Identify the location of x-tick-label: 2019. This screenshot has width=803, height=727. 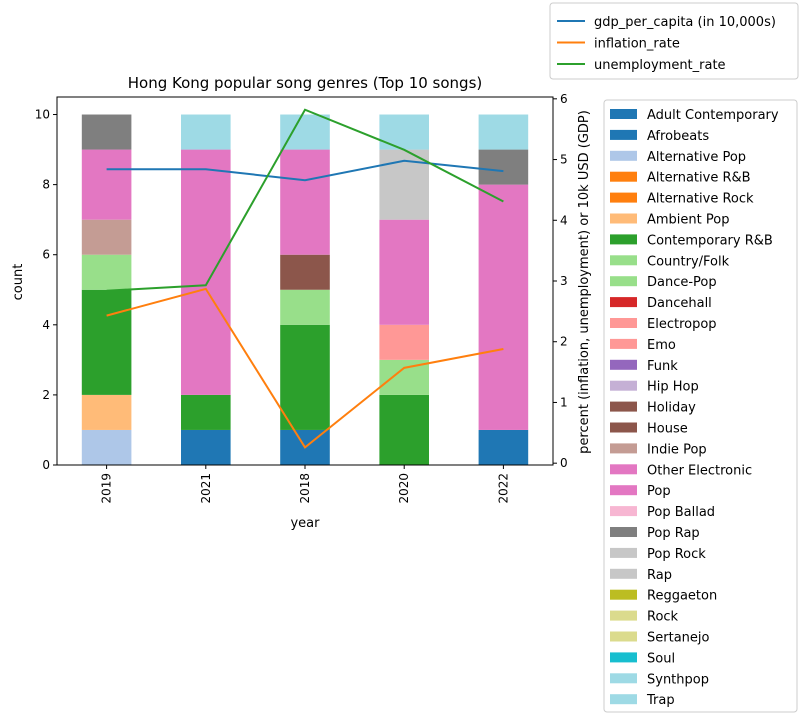
(107, 488).